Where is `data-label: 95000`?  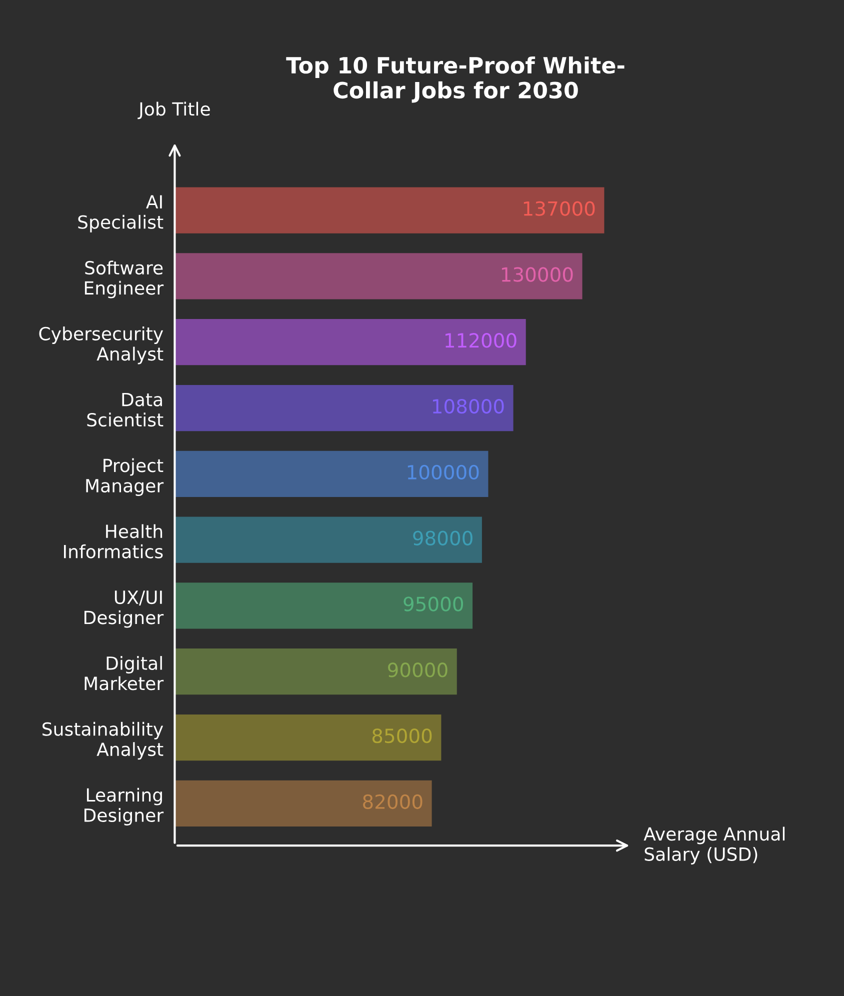 data-label: 95000 is located at coordinates (434, 604).